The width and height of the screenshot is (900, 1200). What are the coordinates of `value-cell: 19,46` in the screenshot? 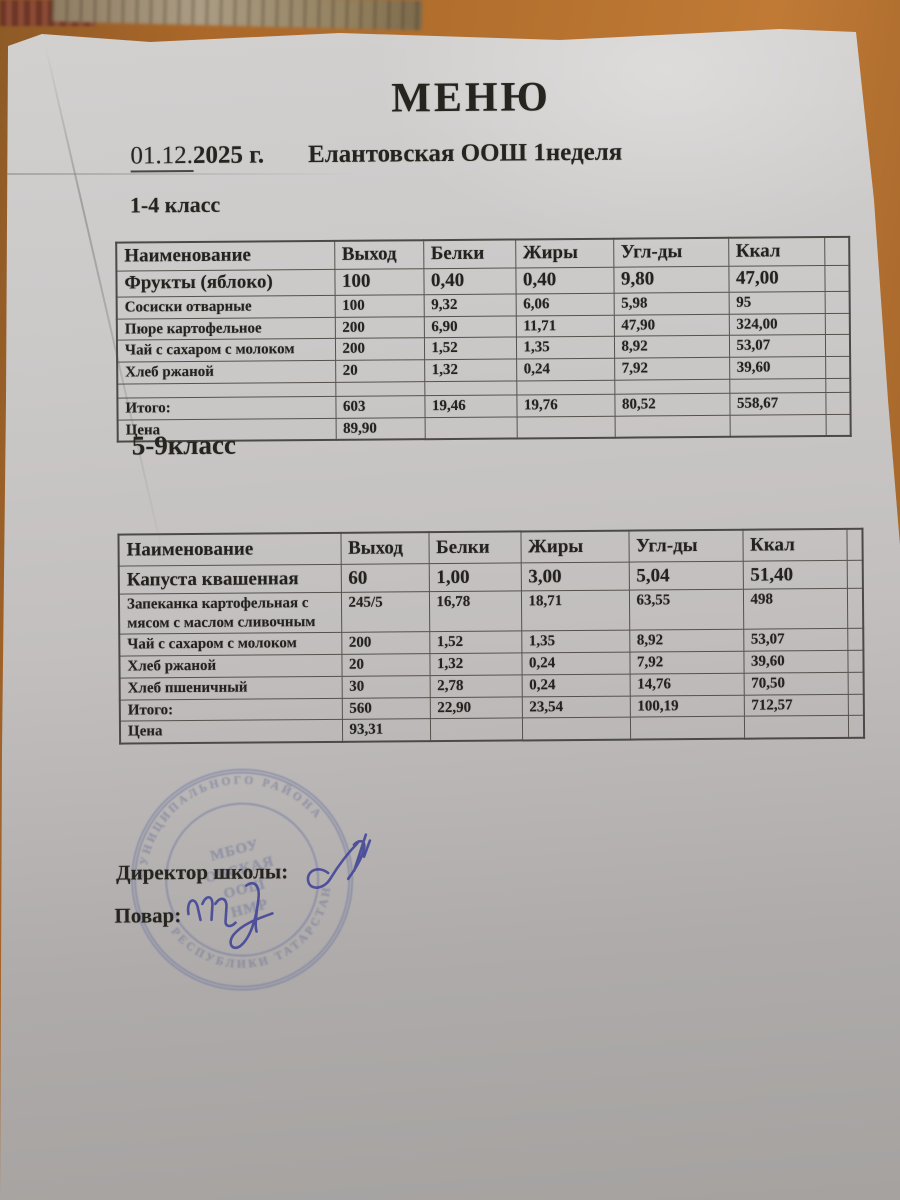 It's located at (470, 406).